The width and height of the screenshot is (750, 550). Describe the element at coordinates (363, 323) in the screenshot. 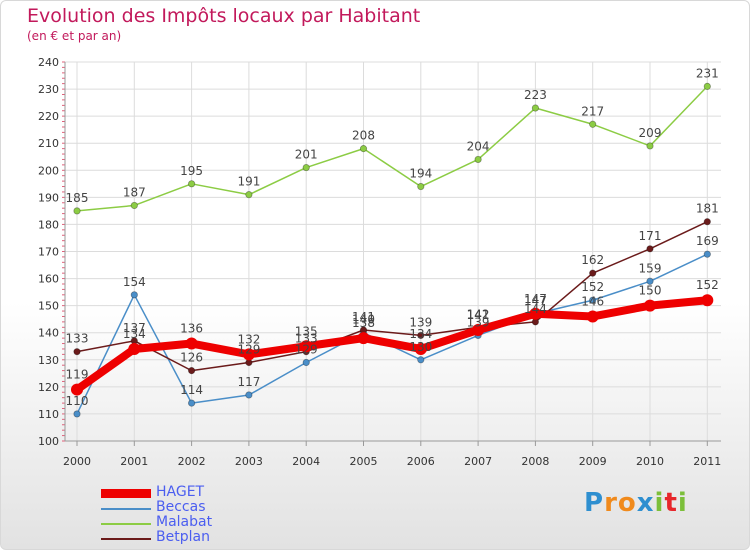

I see `data-label: 138` at that location.